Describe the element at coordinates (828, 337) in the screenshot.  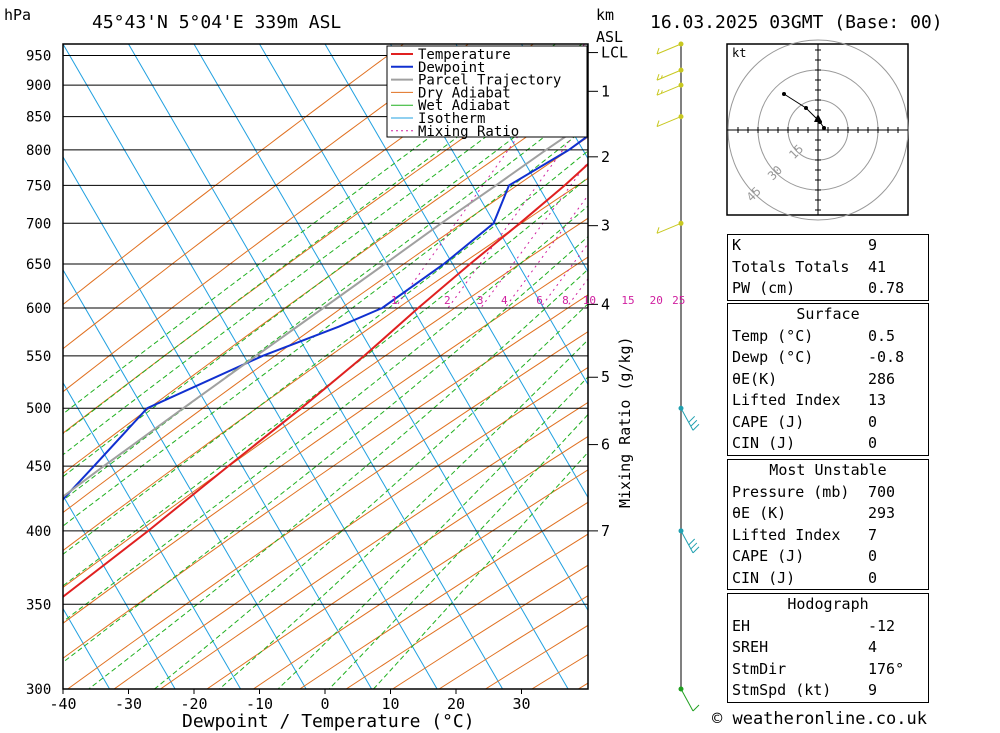
I see `surface-row: Temp (°C) 0.5` at that location.